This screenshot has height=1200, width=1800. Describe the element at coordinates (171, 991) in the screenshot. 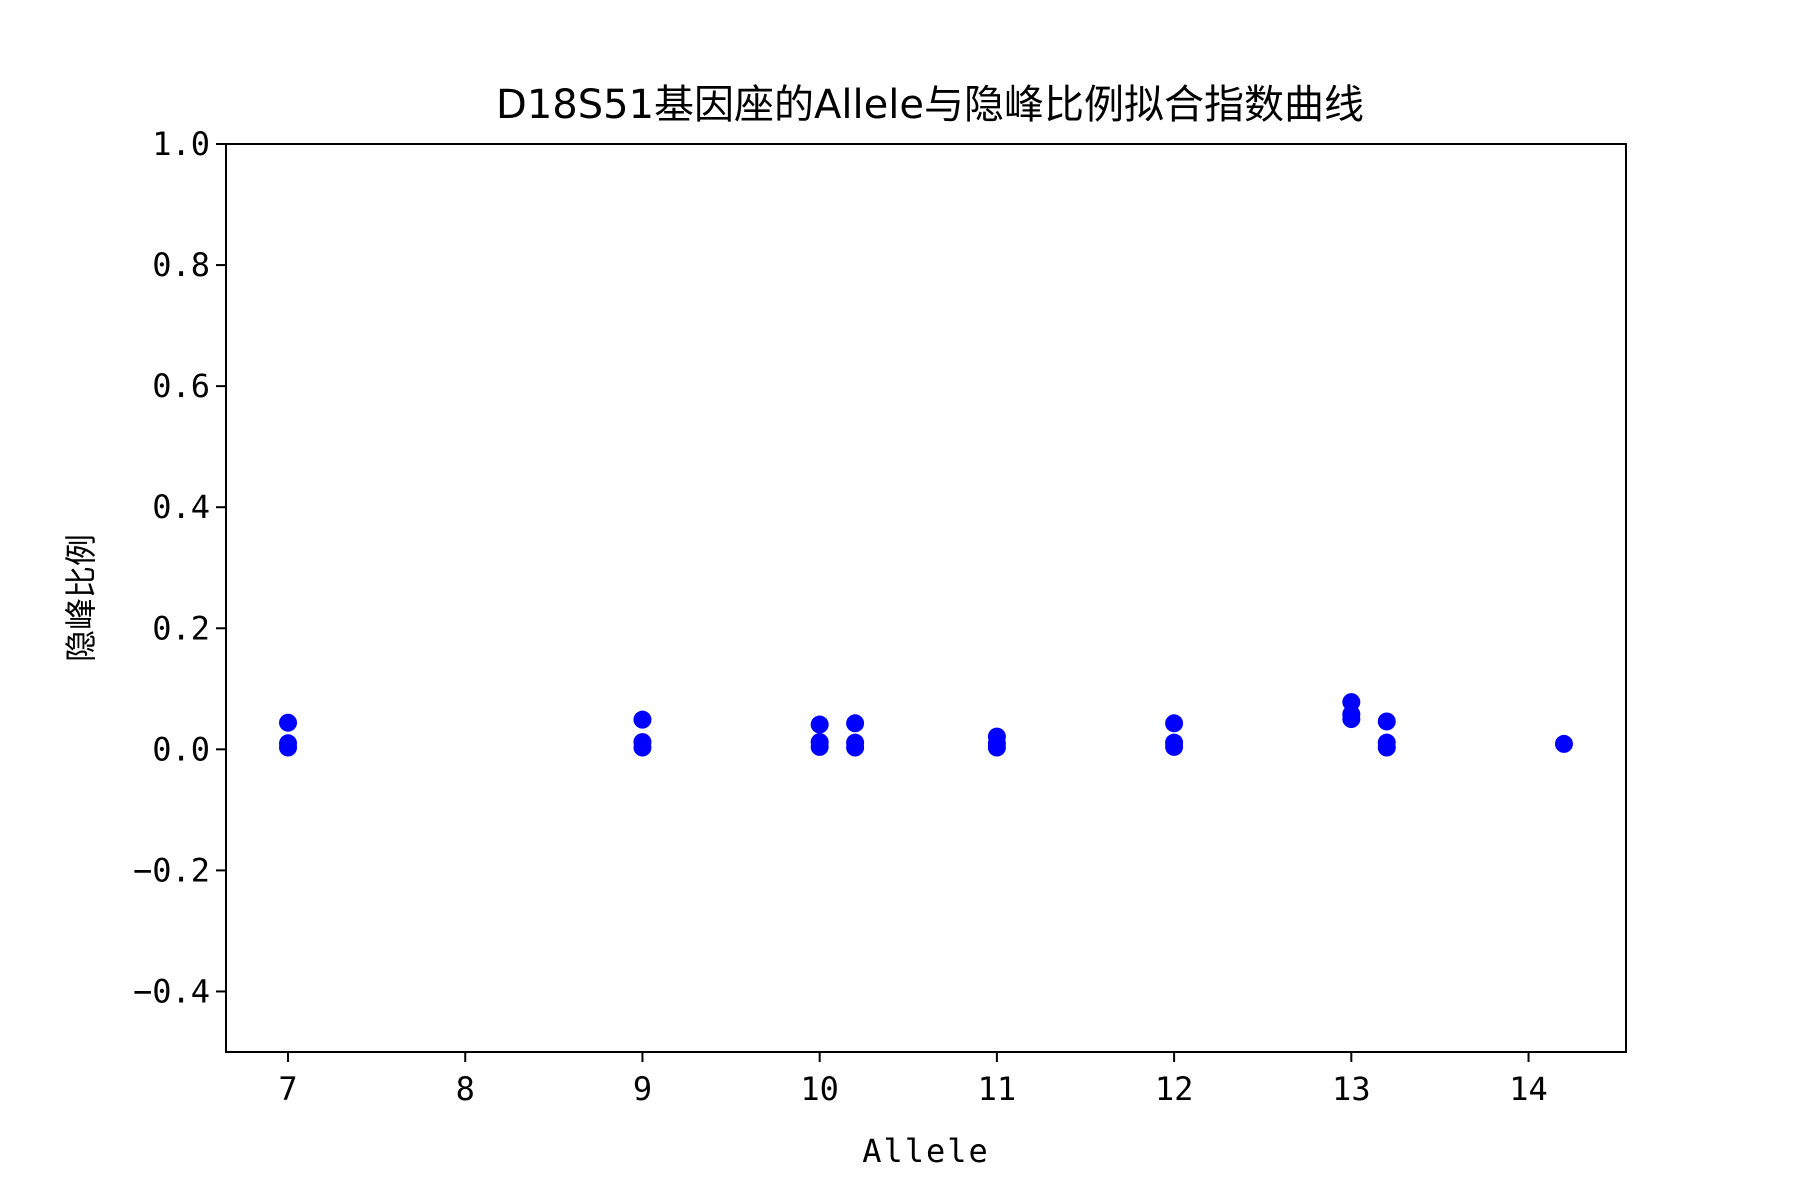

I see `y-tick-label: −0.4` at that location.